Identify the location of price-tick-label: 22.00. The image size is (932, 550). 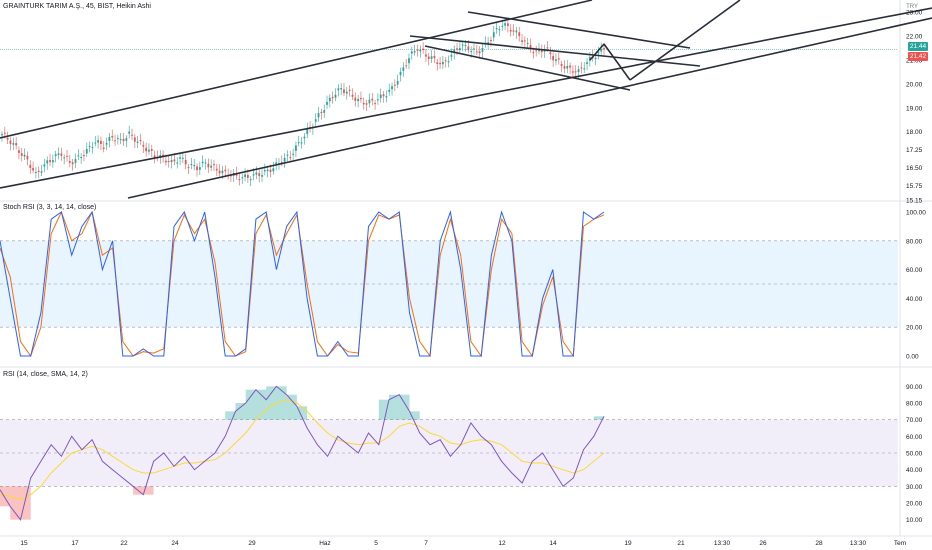
(914, 36).